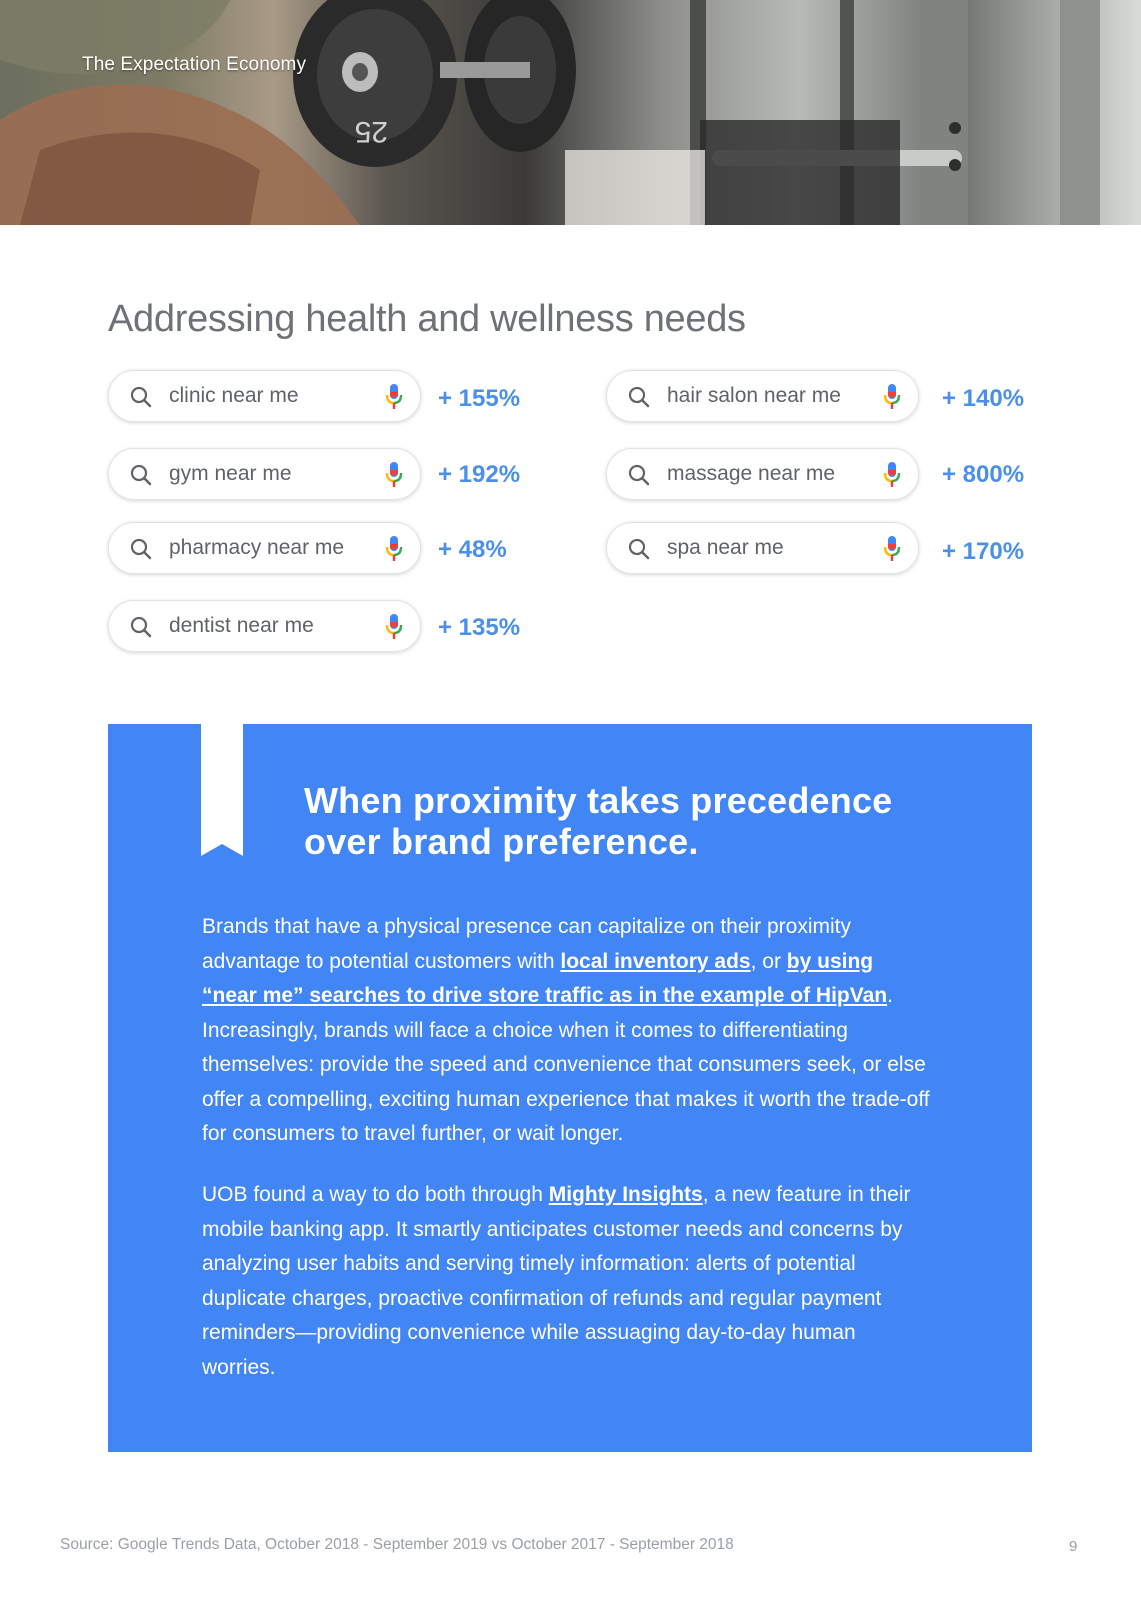 This screenshot has height=1614, width=1141. I want to click on paragraph-text: , or, so click(768, 961).